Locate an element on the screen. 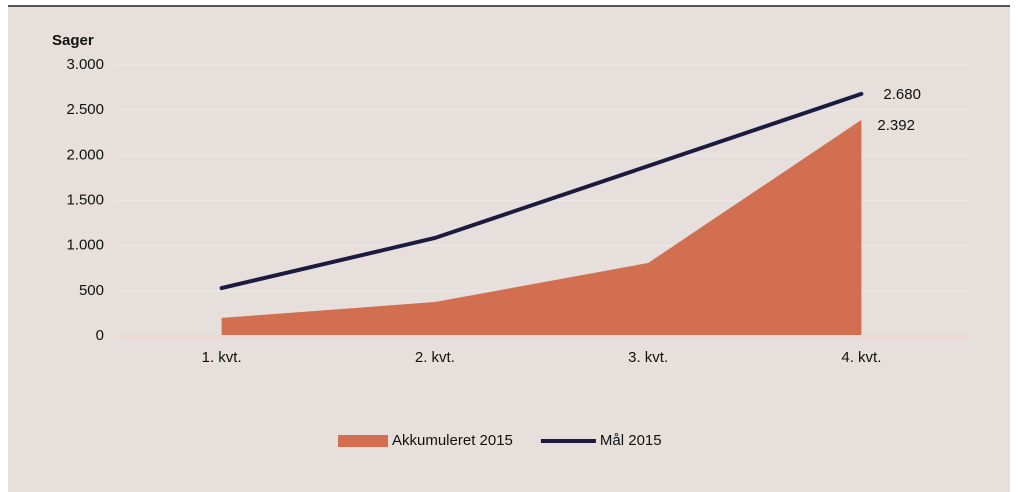 The width and height of the screenshot is (1018, 492). legend-swatch is located at coordinates (363, 441).